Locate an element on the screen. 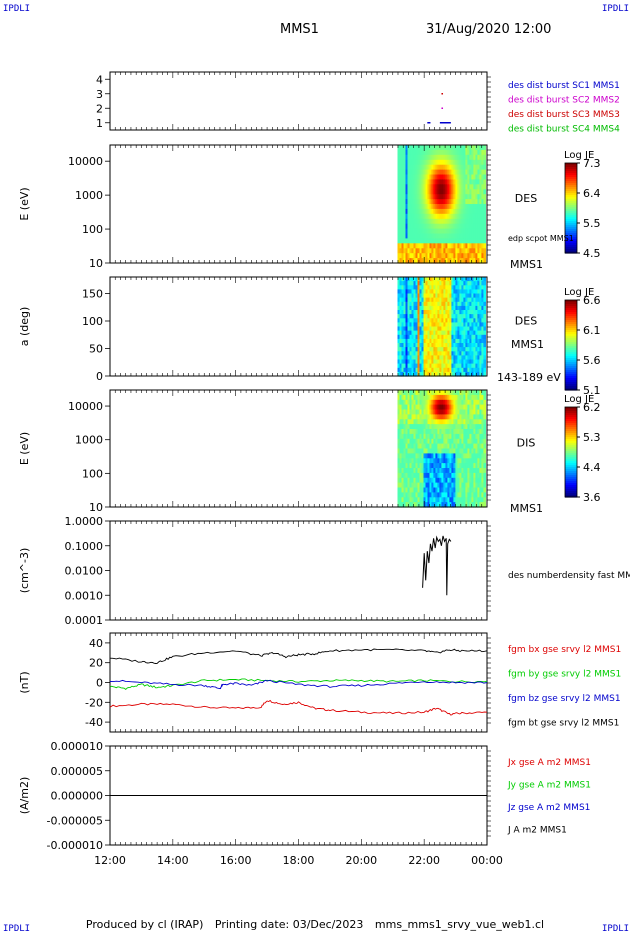 The image size is (630, 934). heatmap-des_energy is located at coordinates (441, 204).